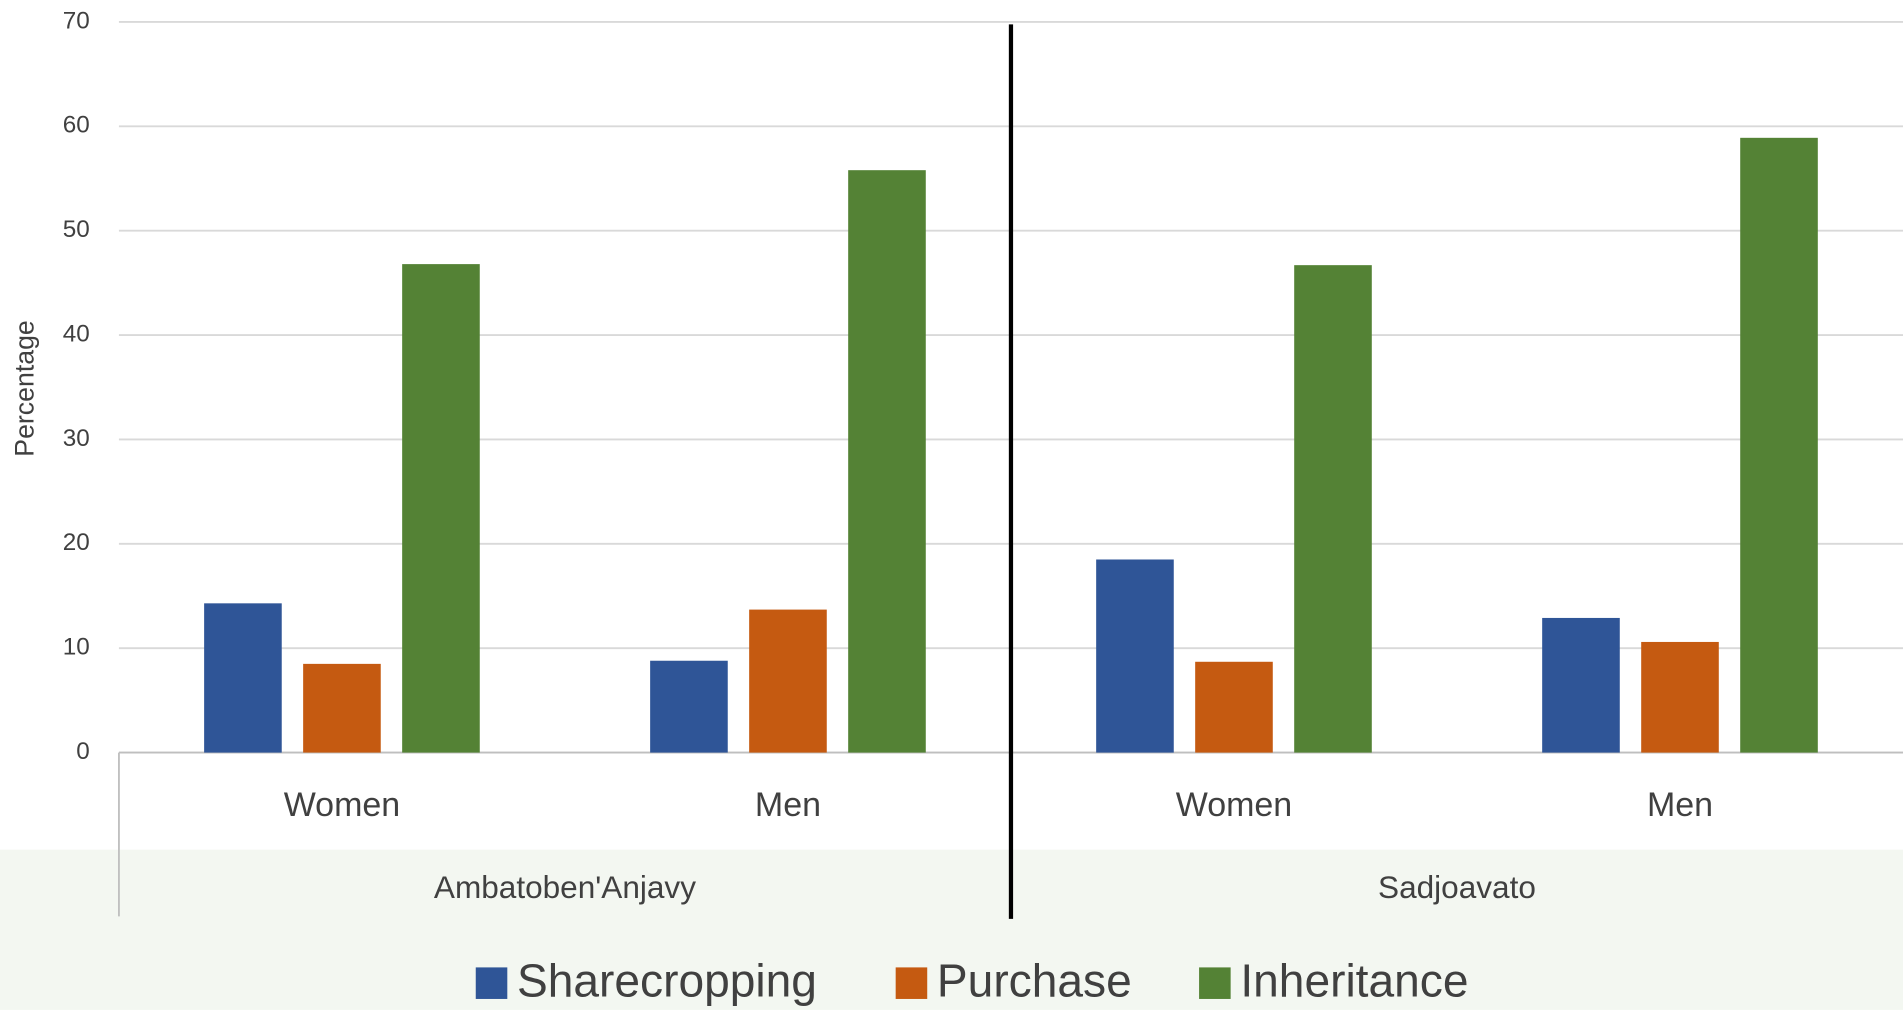 Image resolution: width=1903 pixels, height=1010 pixels. I want to click on y-tick-label: 50, so click(76, 229).